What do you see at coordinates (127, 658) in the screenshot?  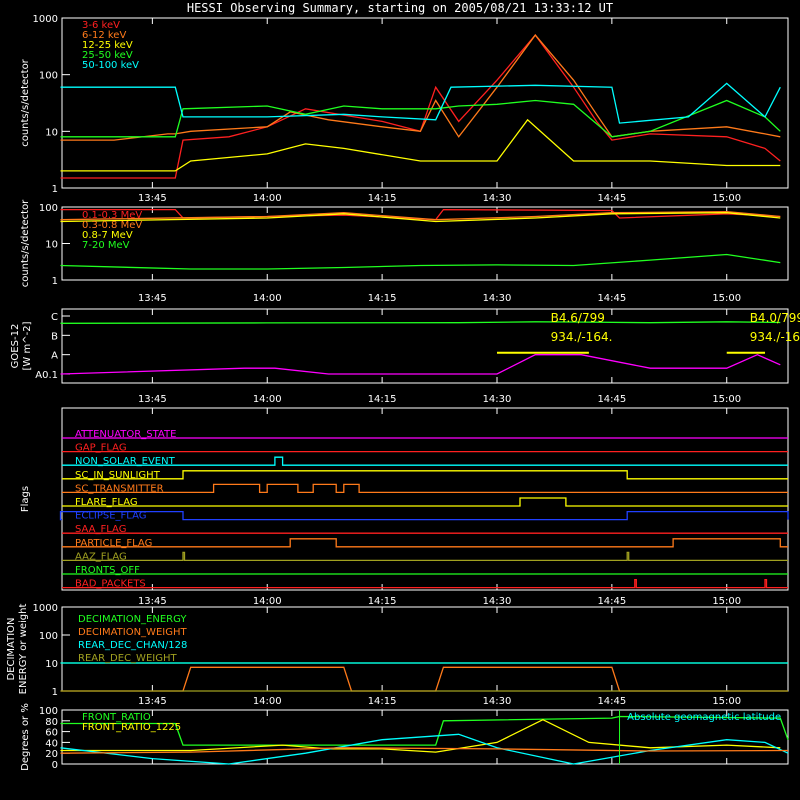 I see `legend-entry: REAR_DEC_WEIGHT` at bounding box center [127, 658].